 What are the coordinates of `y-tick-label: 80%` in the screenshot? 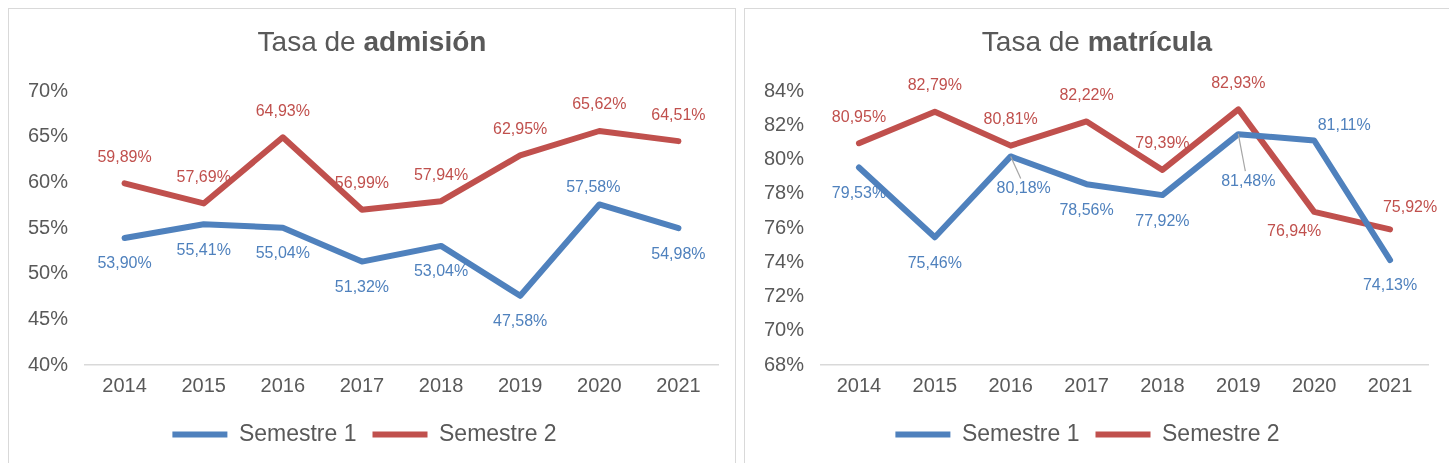 It's located at (784, 158).